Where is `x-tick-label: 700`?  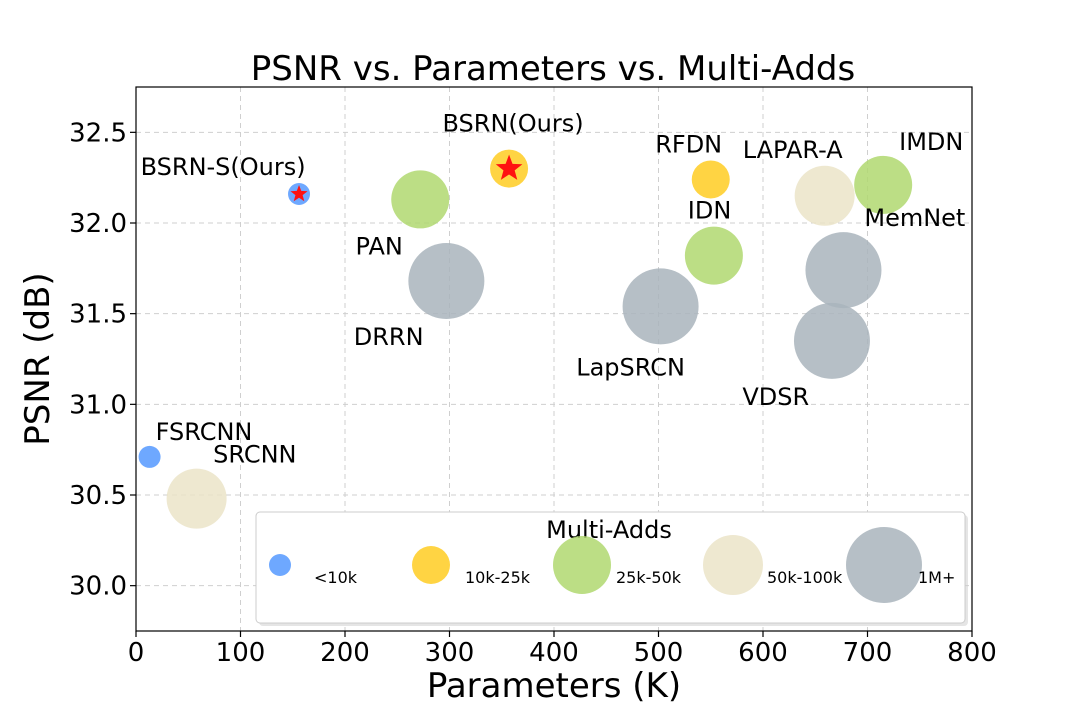
x-tick-label: 700 is located at coordinates (868, 653).